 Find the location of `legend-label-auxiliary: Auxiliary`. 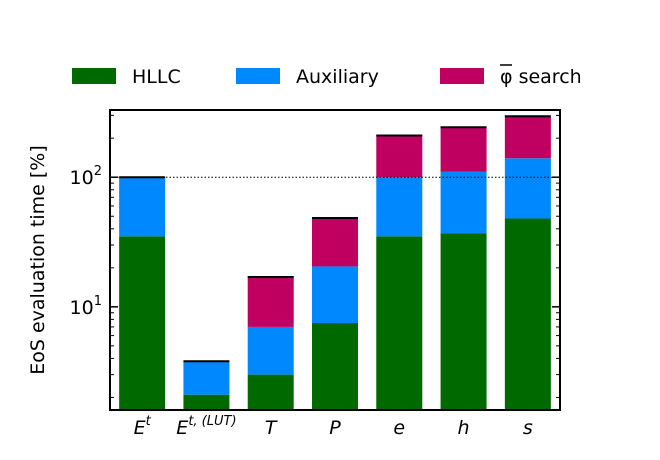

legend-label-auxiliary: Auxiliary is located at coordinates (337, 77).